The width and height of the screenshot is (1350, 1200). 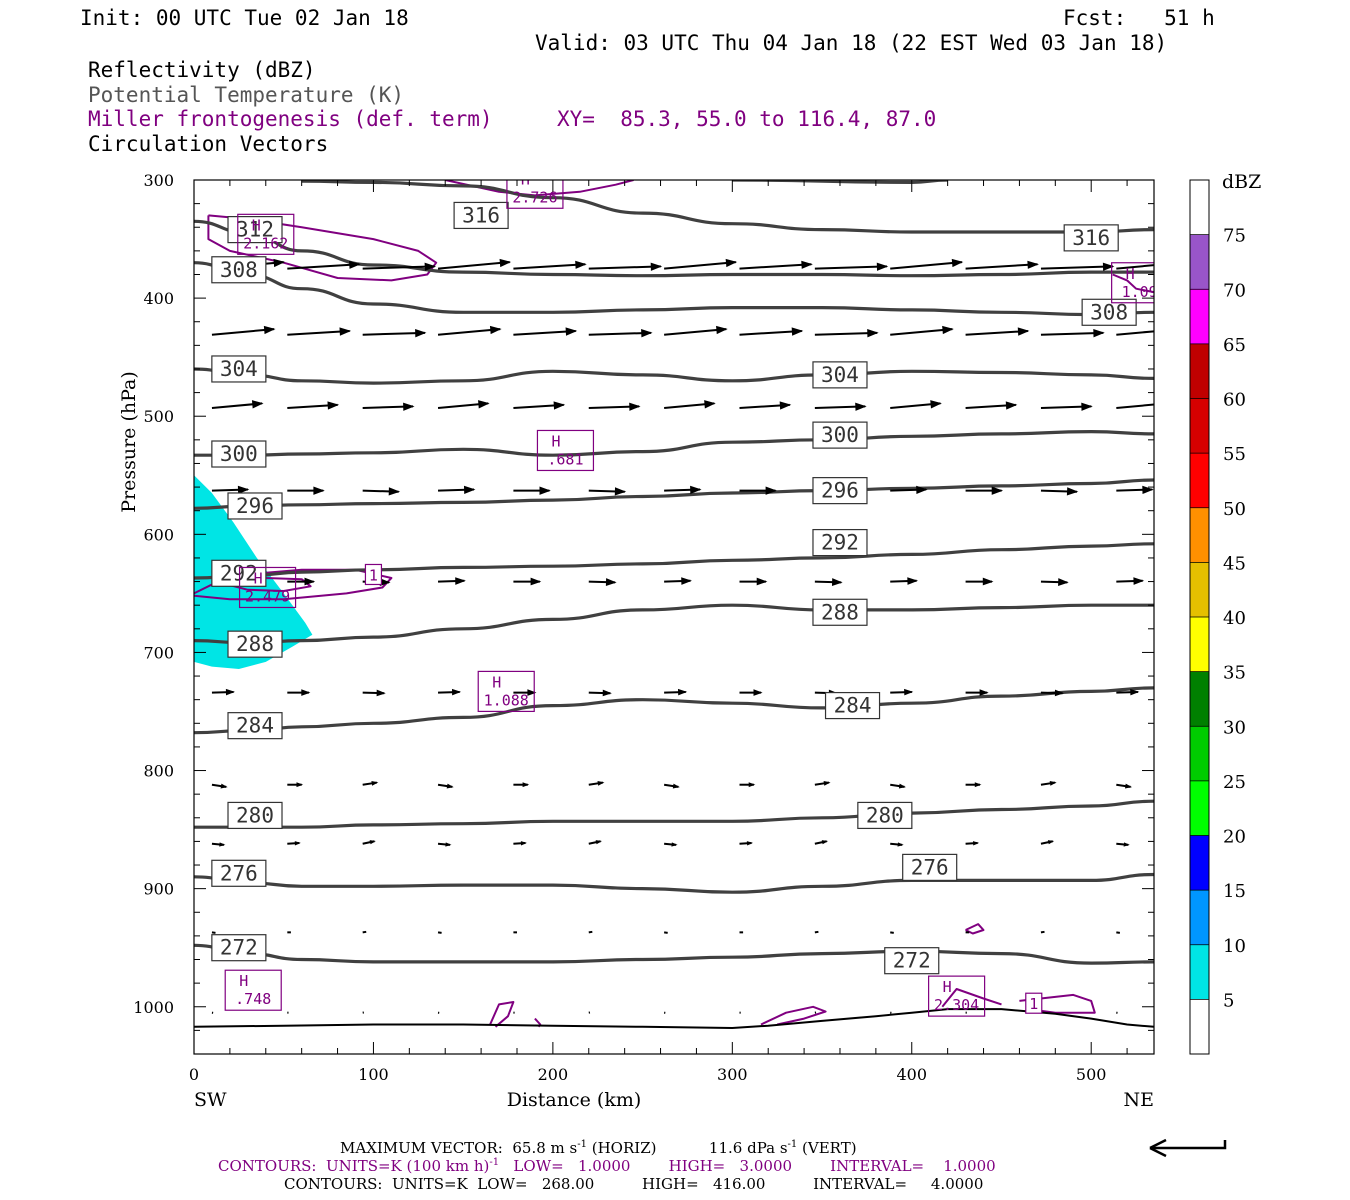 What do you see at coordinates (265, 243) in the screenshot?
I see `frontogenesis-max-value: 2.162` at bounding box center [265, 243].